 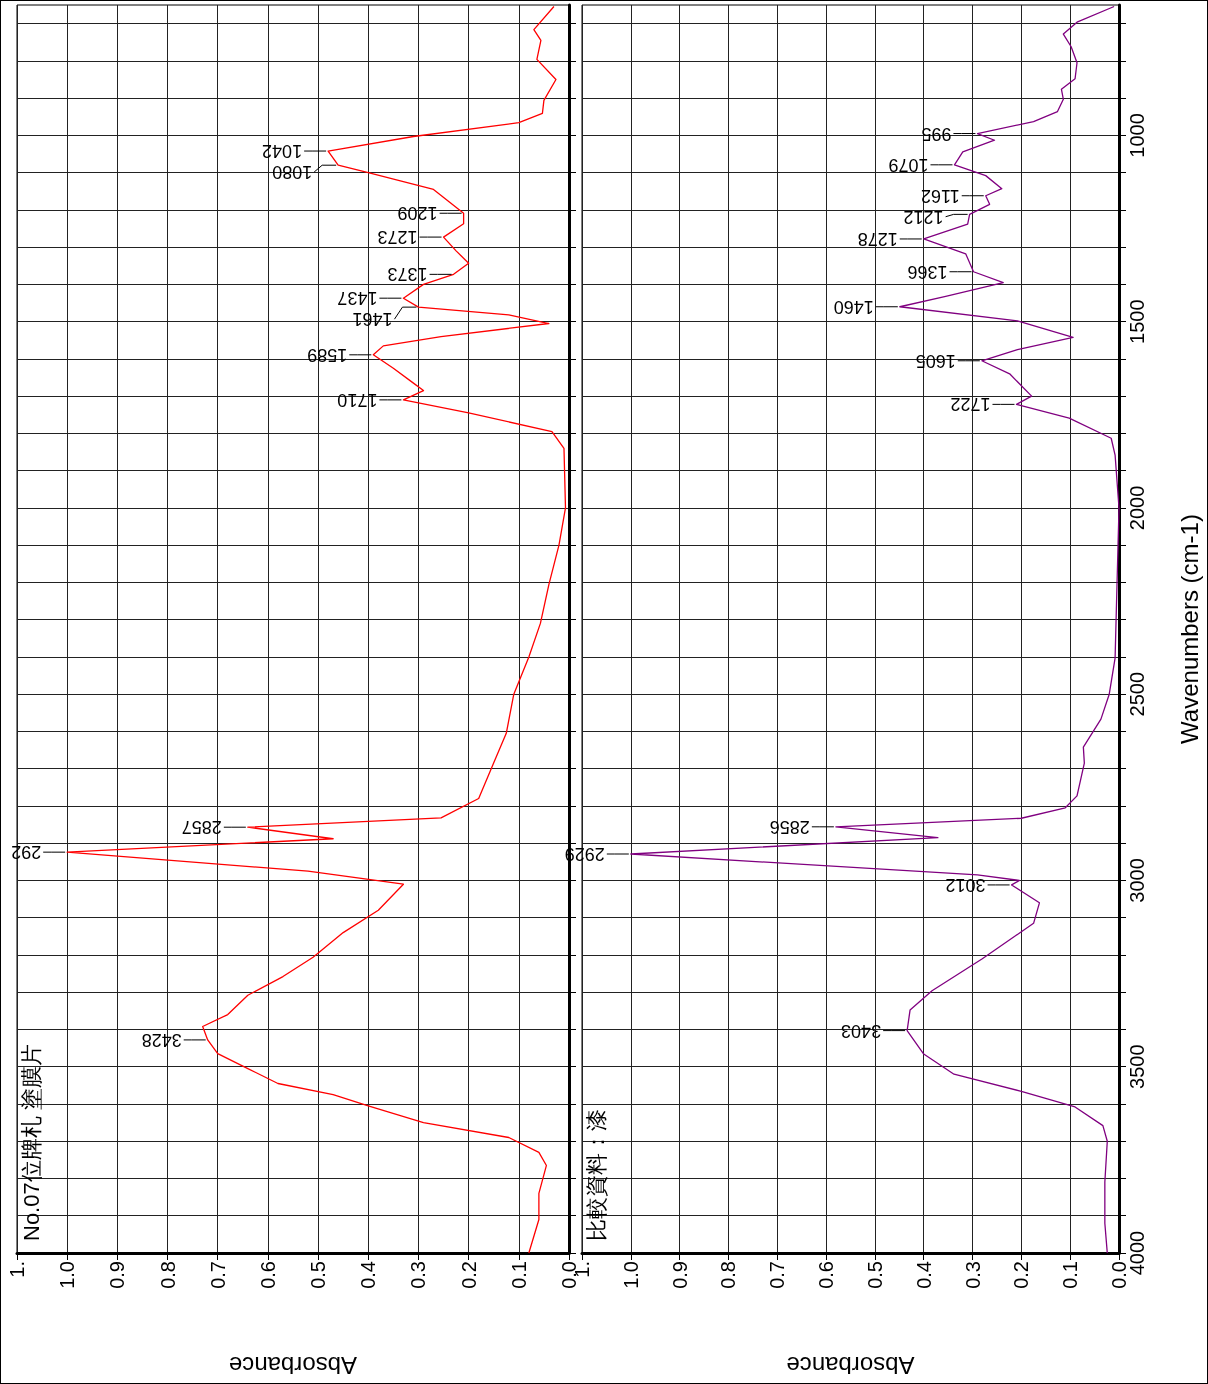 What do you see at coordinates (1137, 880) in the screenshot?
I see `y-tick-label: 3000` at bounding box center [1137, 880].